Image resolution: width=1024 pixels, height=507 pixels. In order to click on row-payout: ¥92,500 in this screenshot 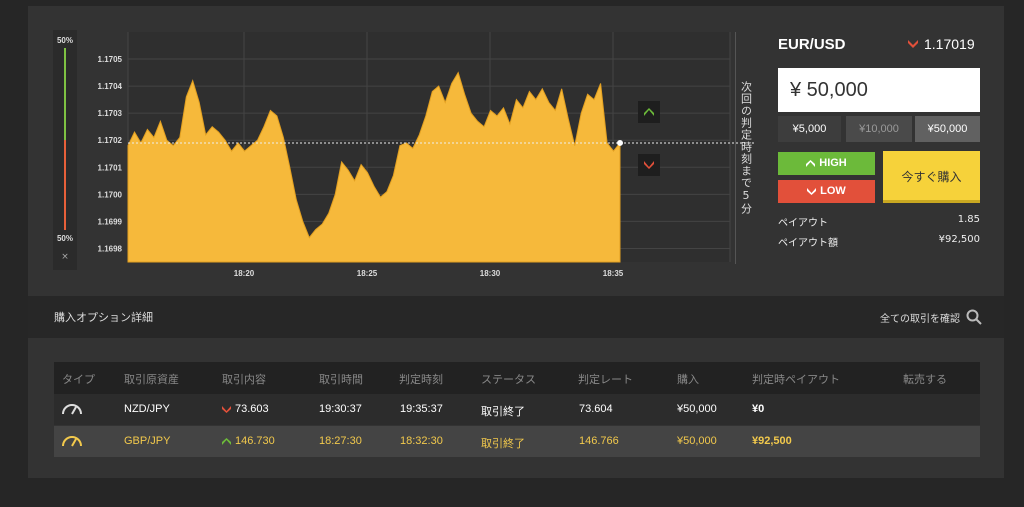, I will do `click(772, 441)`.